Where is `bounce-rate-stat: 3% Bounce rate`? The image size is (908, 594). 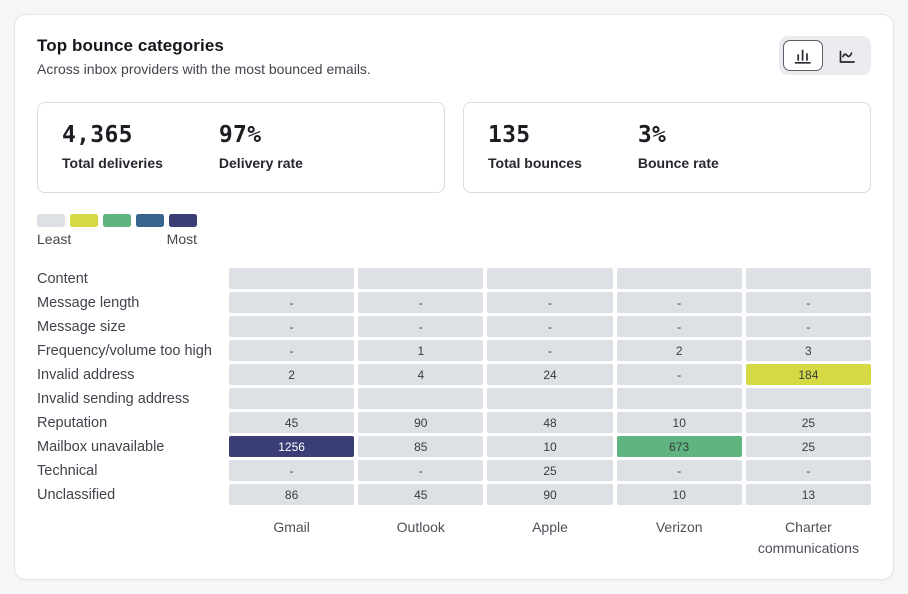
bounce-rate-stat: 3% Bounce rate is located at coordinates (678, 146).